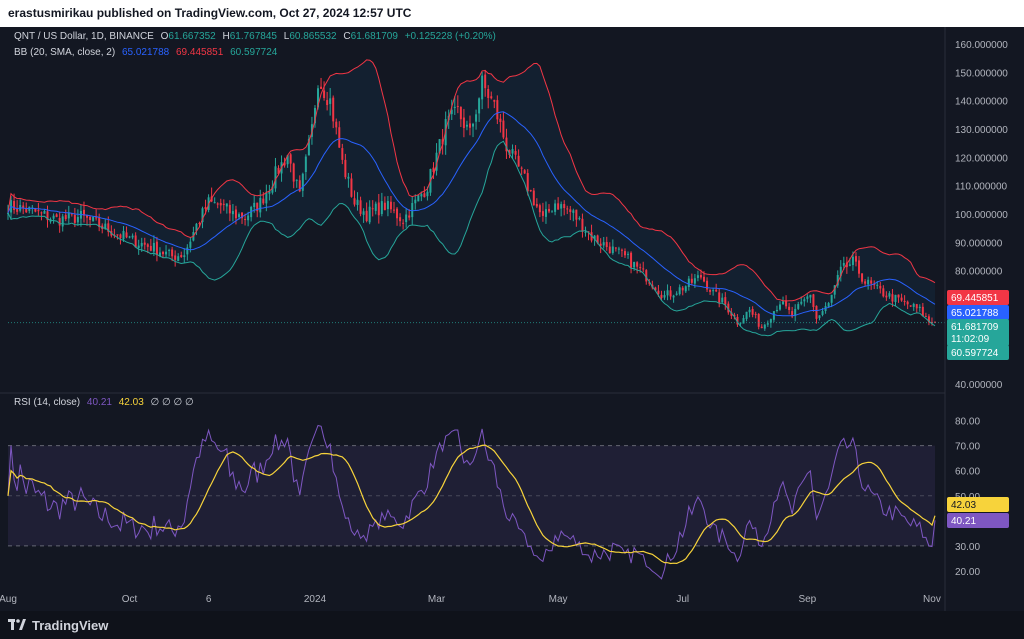 This screenshot has width=1024, height=639. I want to click on price-tick-label: 40.000000, so click(979, 385).